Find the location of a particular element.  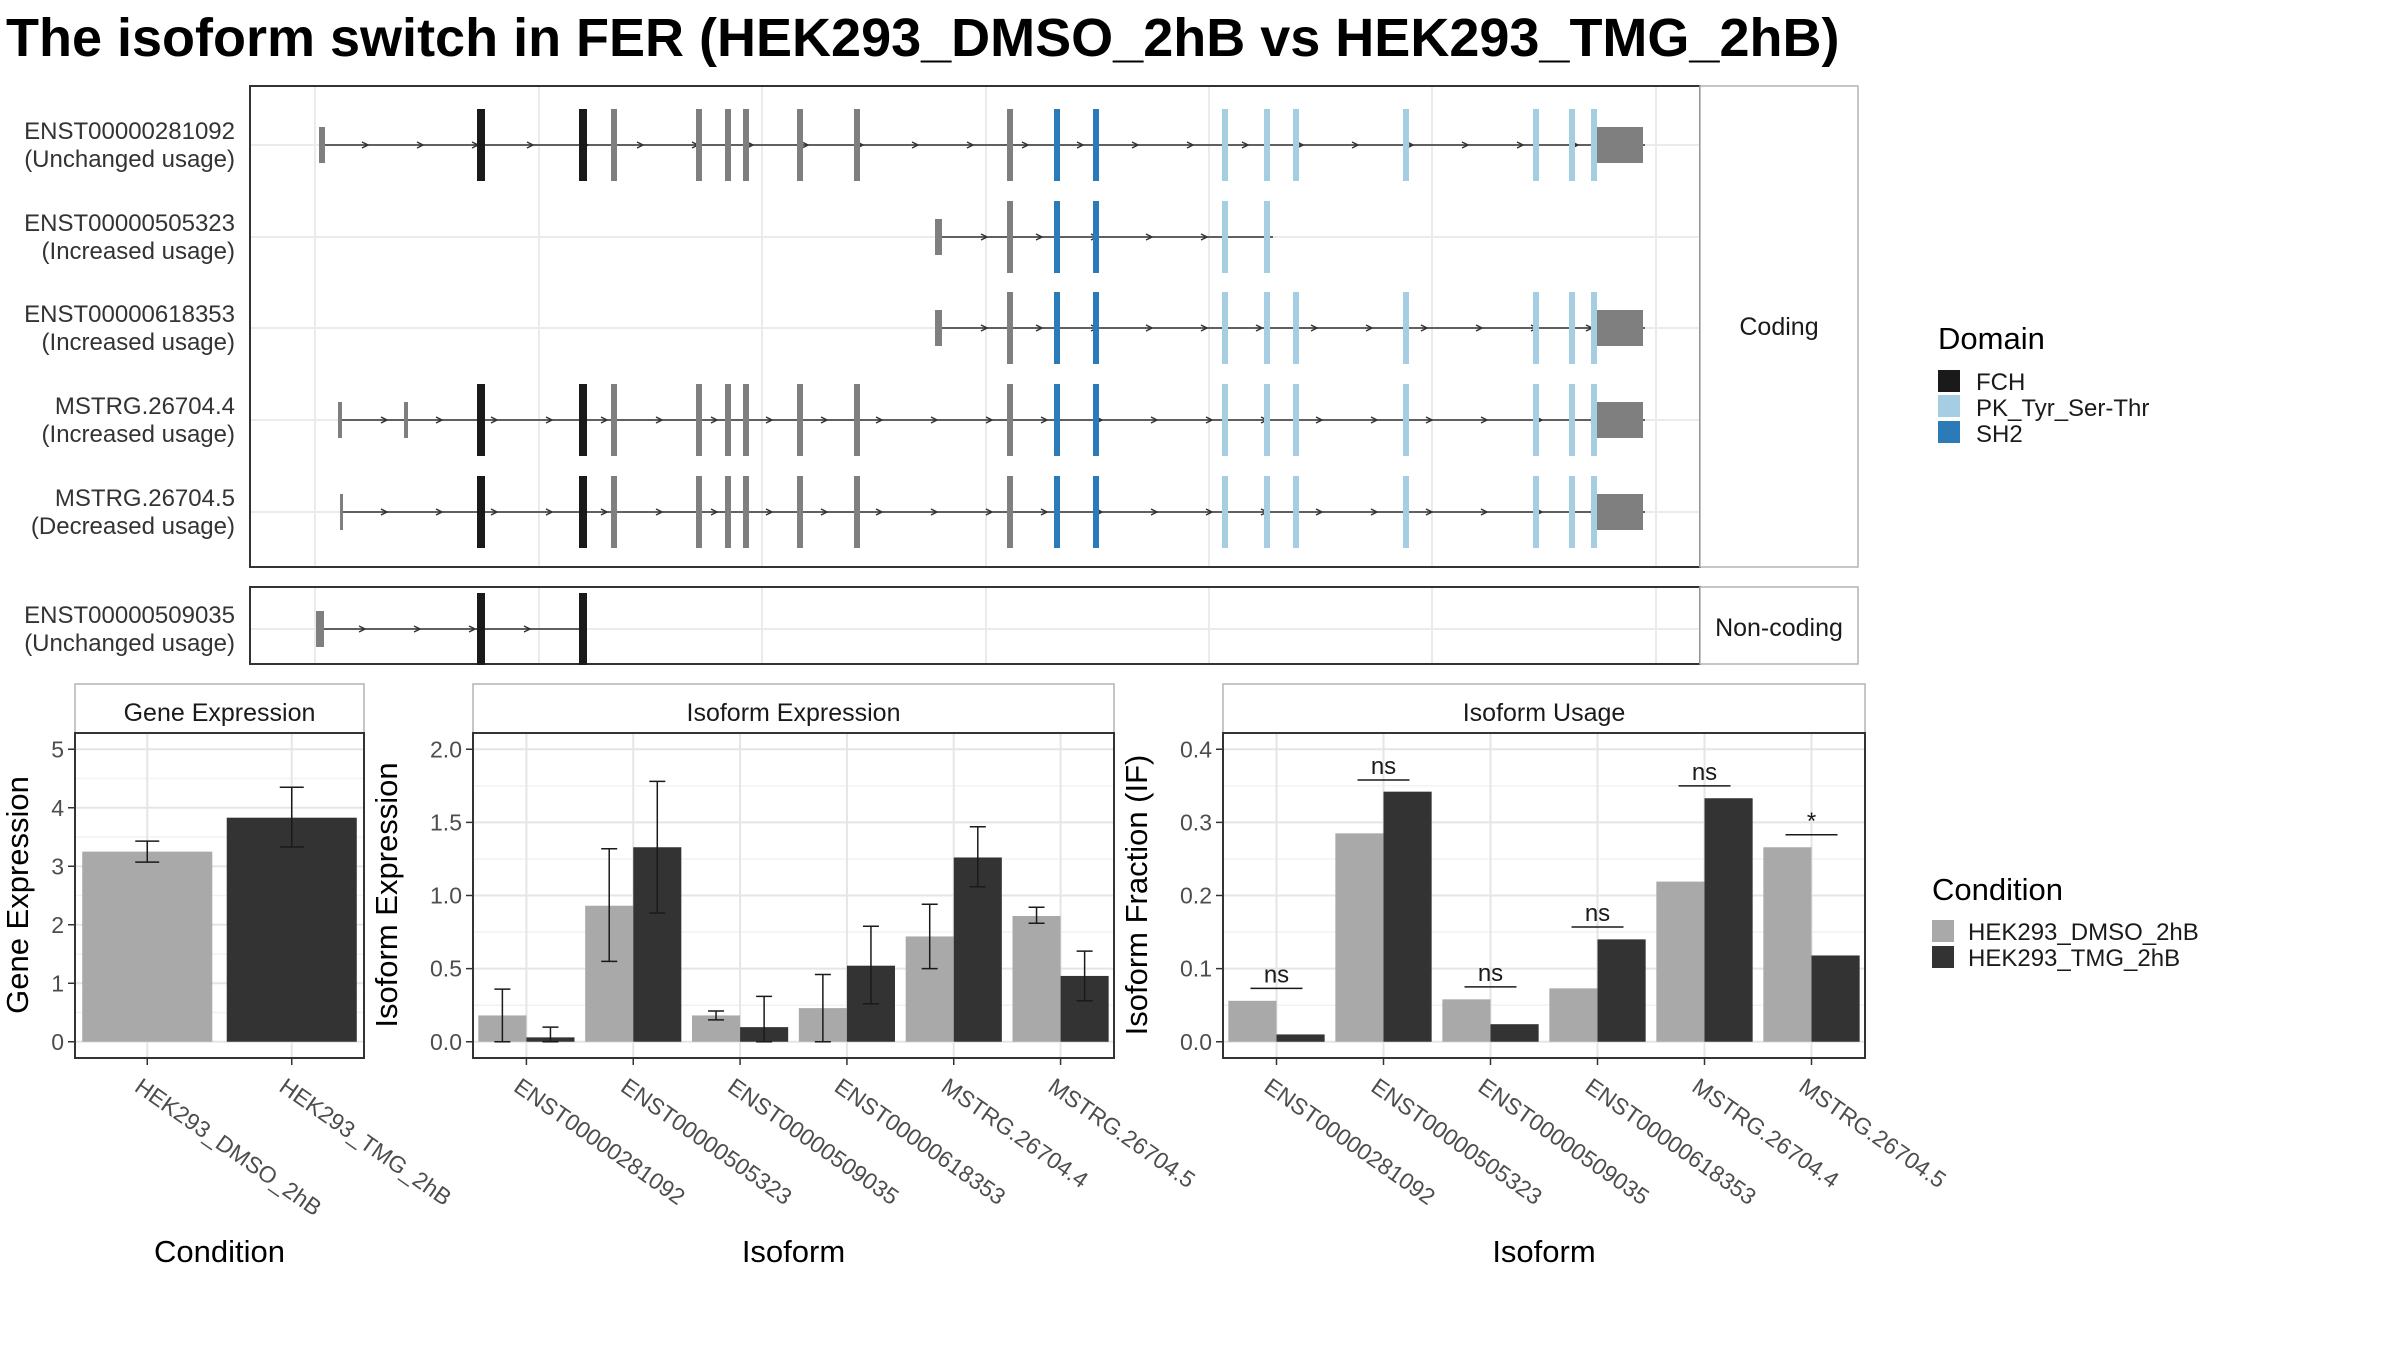

transcript-status: (Decreased usage) is located at coordinates (133, 526).